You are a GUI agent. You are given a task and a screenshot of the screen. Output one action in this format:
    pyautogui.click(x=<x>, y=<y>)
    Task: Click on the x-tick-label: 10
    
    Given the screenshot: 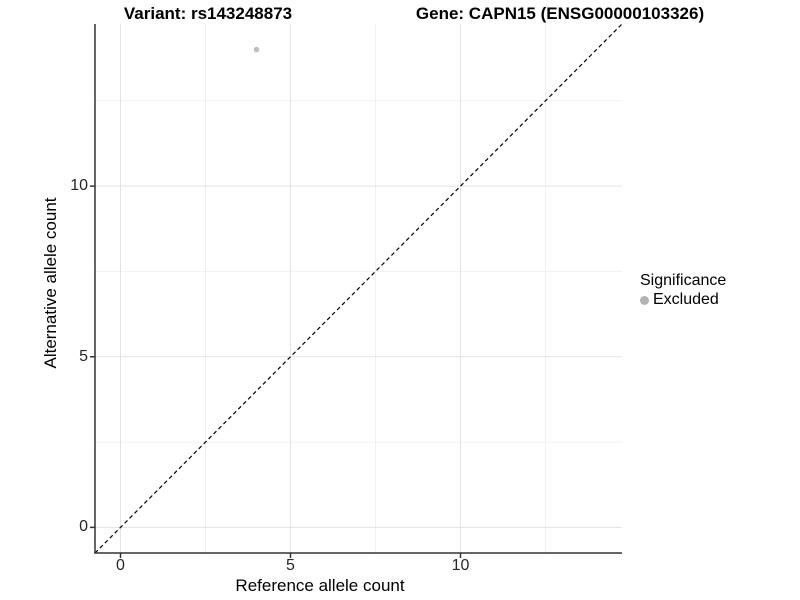 What is the action you would take?
    pyautogui.click(x=460, y=565)
    